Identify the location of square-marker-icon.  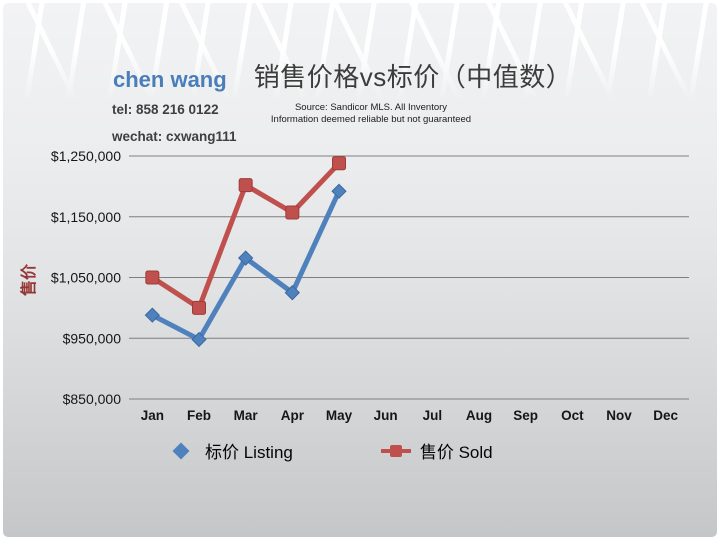
(395, 451).